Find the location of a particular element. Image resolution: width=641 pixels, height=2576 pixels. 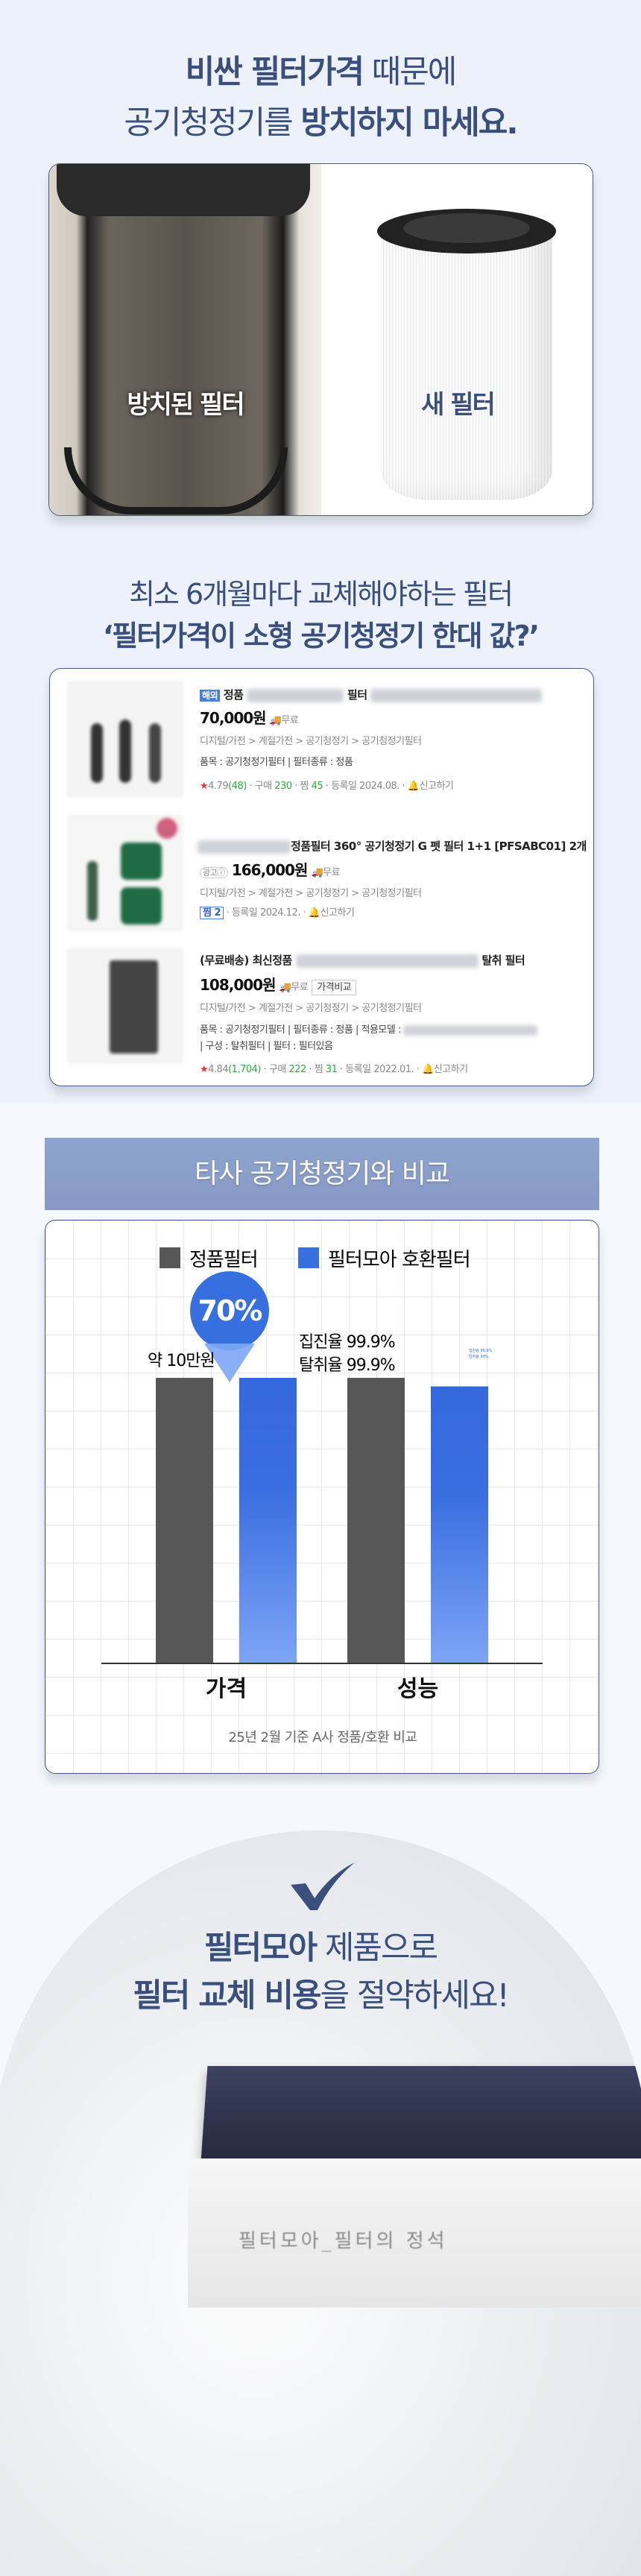

closing-bold: 필터 교체 비용 is located at coordinates (227, 1996).